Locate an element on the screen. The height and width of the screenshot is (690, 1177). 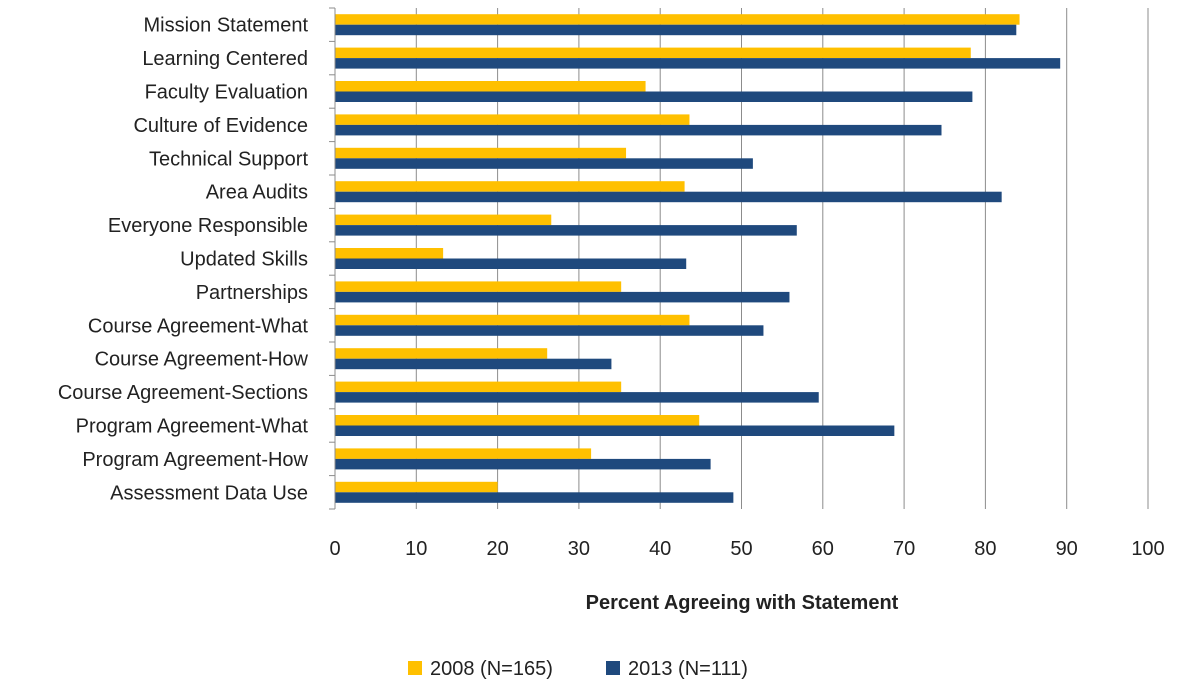
category-label: Course Agreement-How is located at coordinates (202, 360).